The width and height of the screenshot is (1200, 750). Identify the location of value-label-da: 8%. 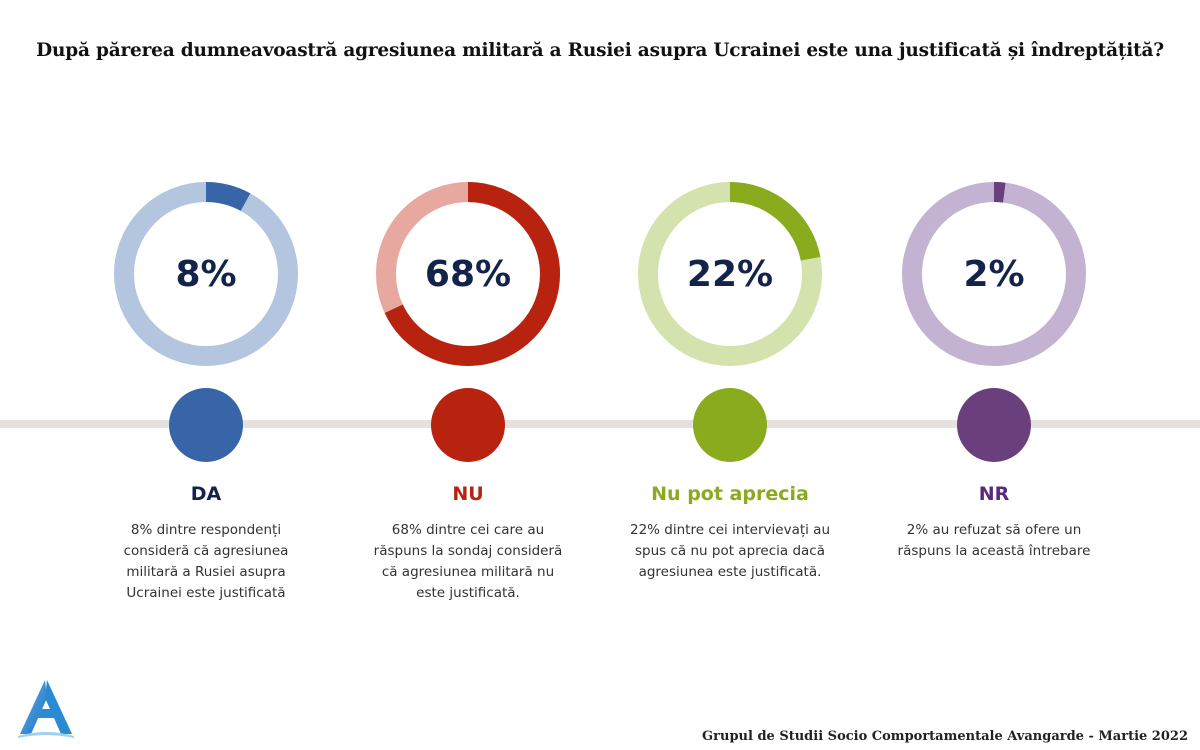
(206, 274).